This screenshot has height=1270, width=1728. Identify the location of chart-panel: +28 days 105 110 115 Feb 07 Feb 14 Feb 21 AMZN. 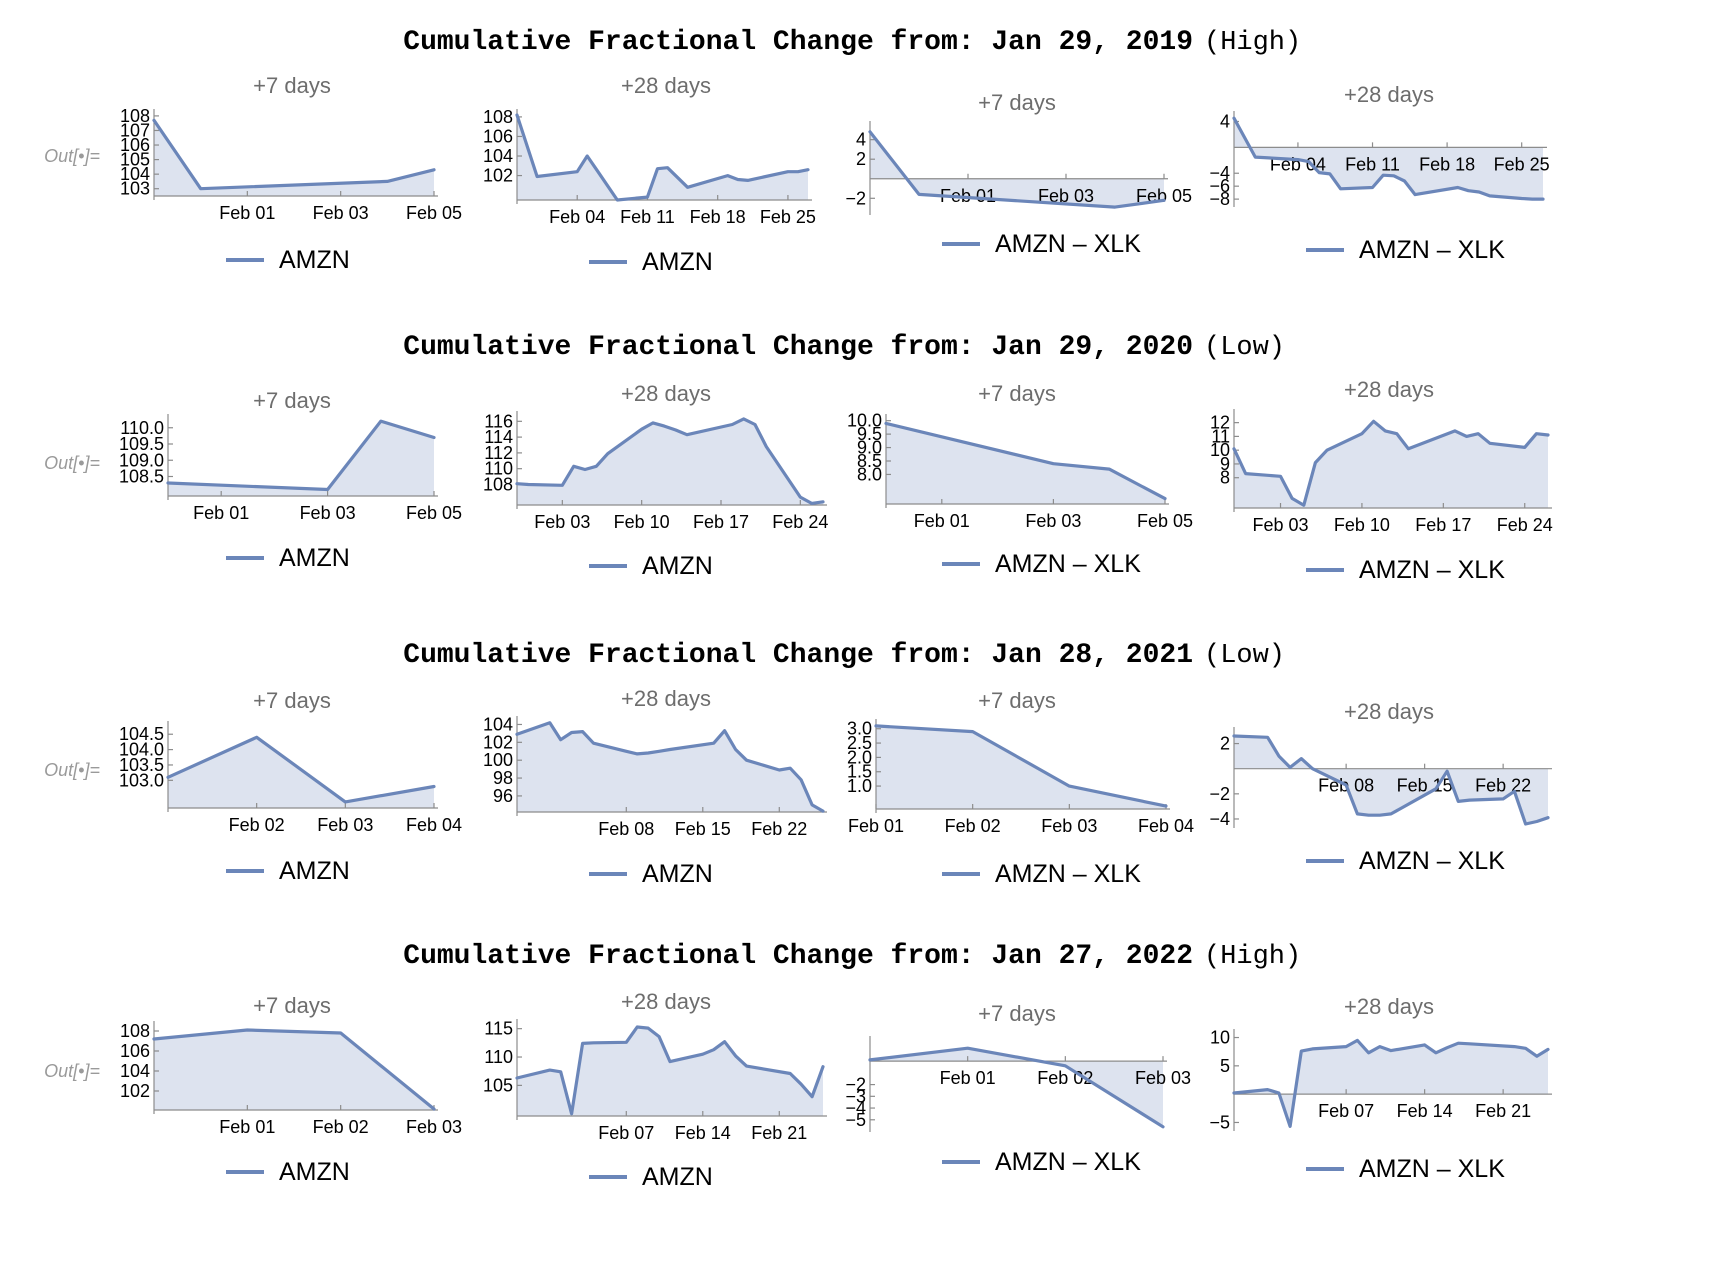
(655, 1090).